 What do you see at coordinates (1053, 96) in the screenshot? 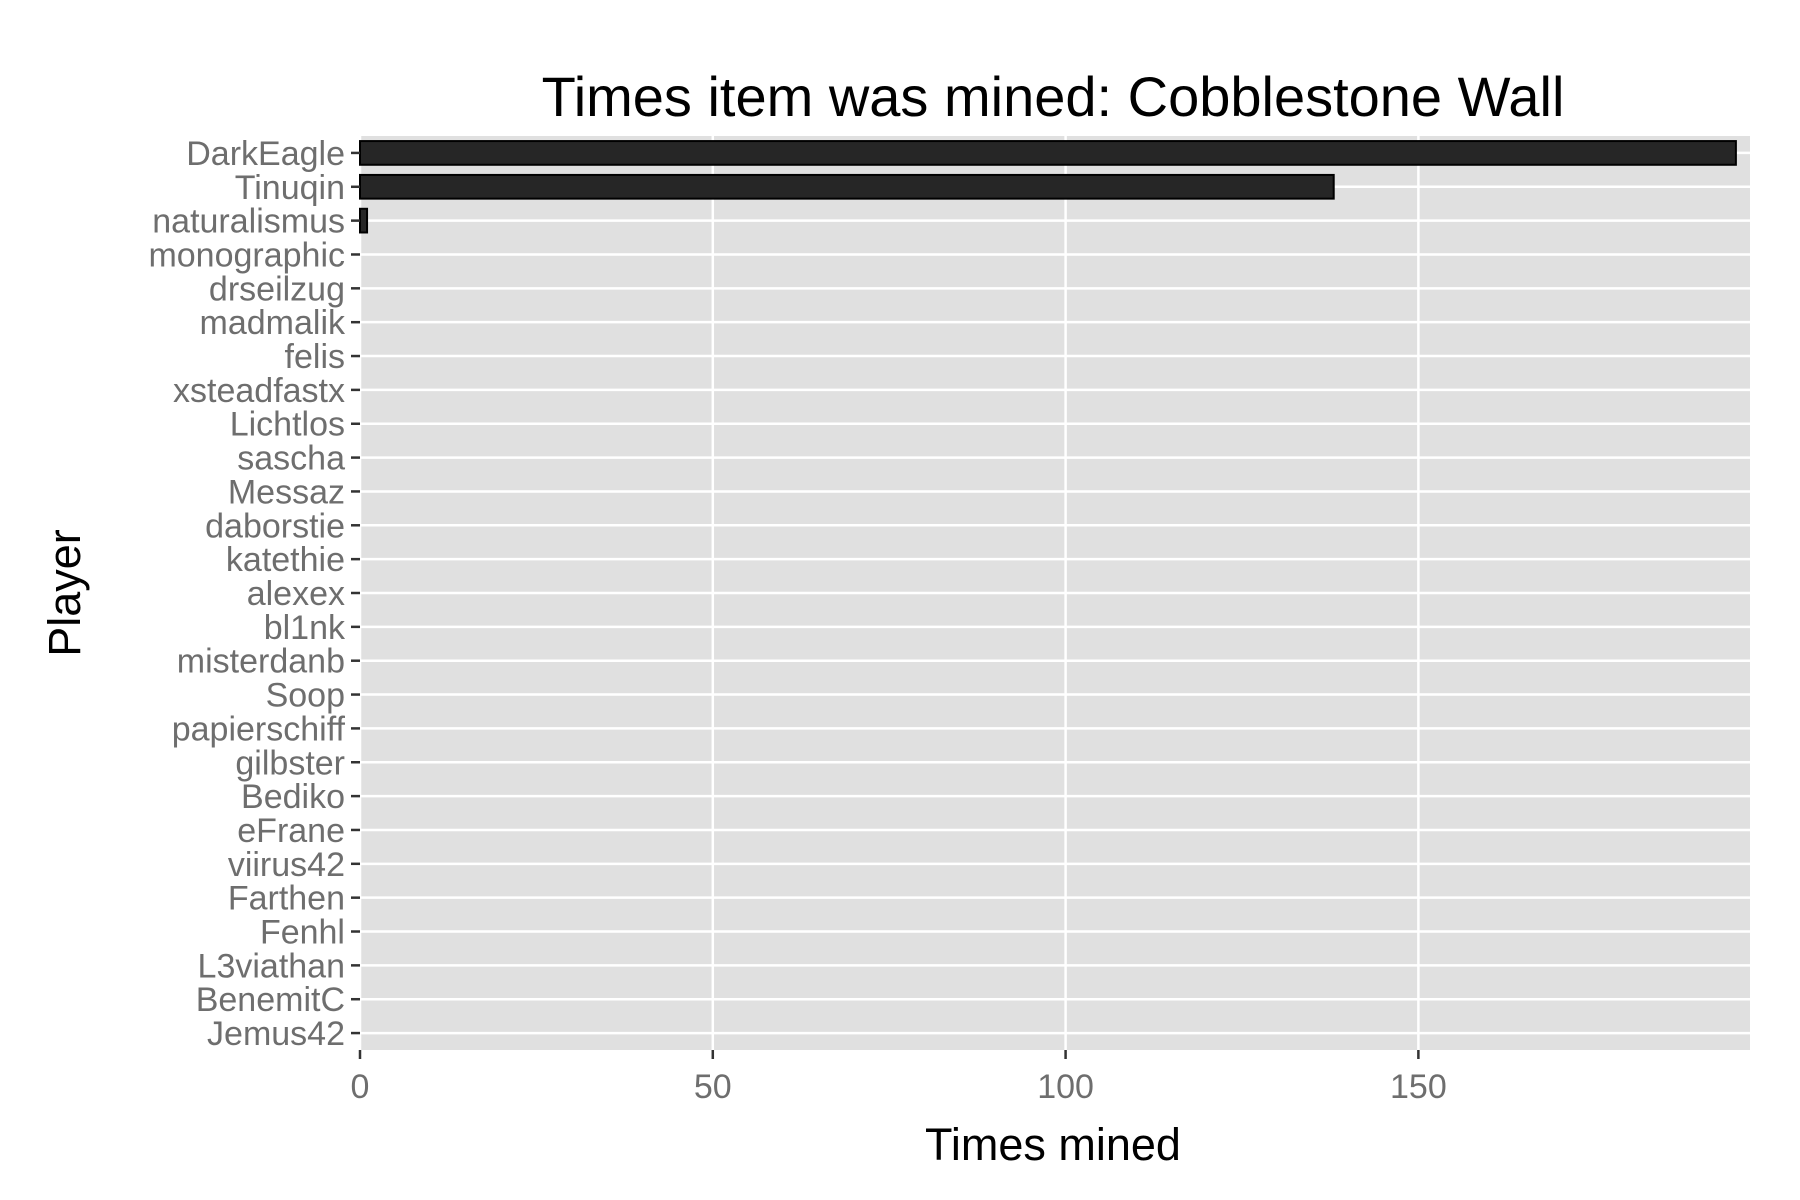
I see `chart-title: Times item was mined: Cobblestone Wall` at bounding box center [1053, 96].